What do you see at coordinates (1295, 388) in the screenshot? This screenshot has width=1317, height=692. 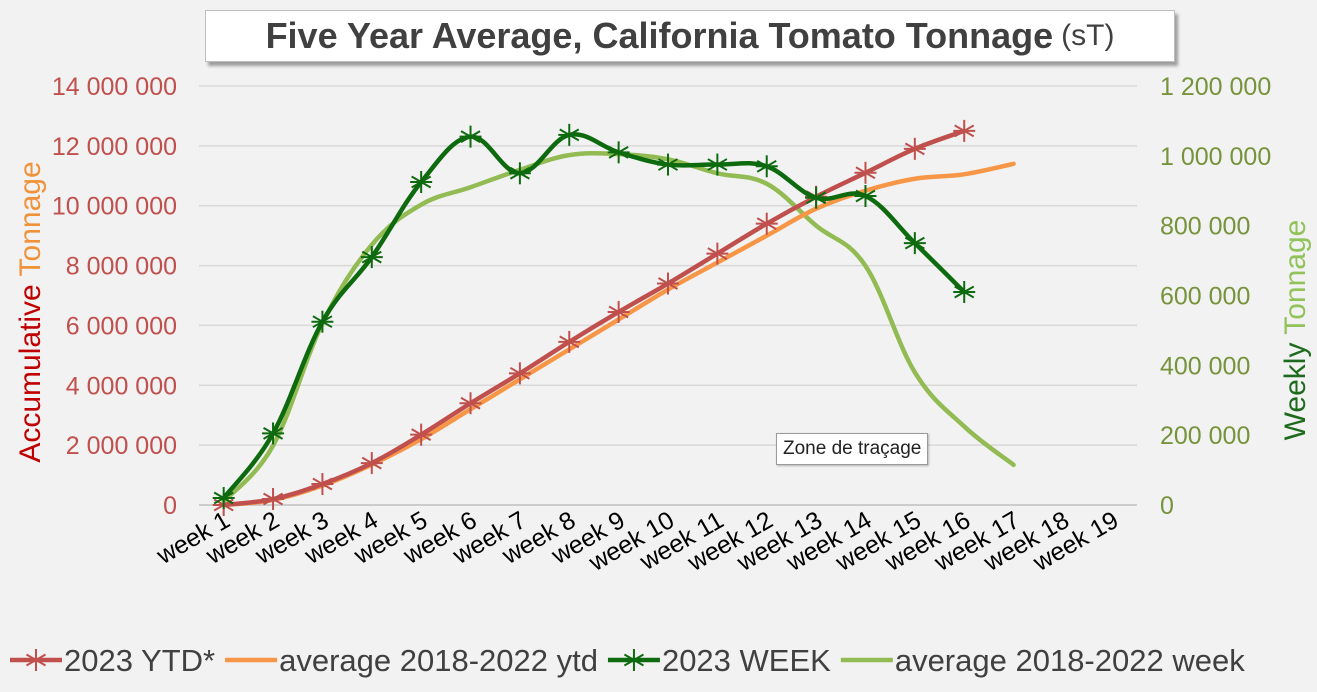 I see `axis-title-part: Weekly` at bounding box center [1295, 388].